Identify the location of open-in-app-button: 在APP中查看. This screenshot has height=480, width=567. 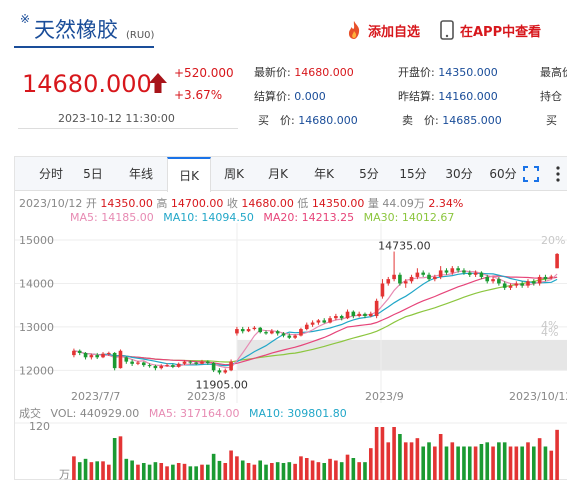
(490, 30).